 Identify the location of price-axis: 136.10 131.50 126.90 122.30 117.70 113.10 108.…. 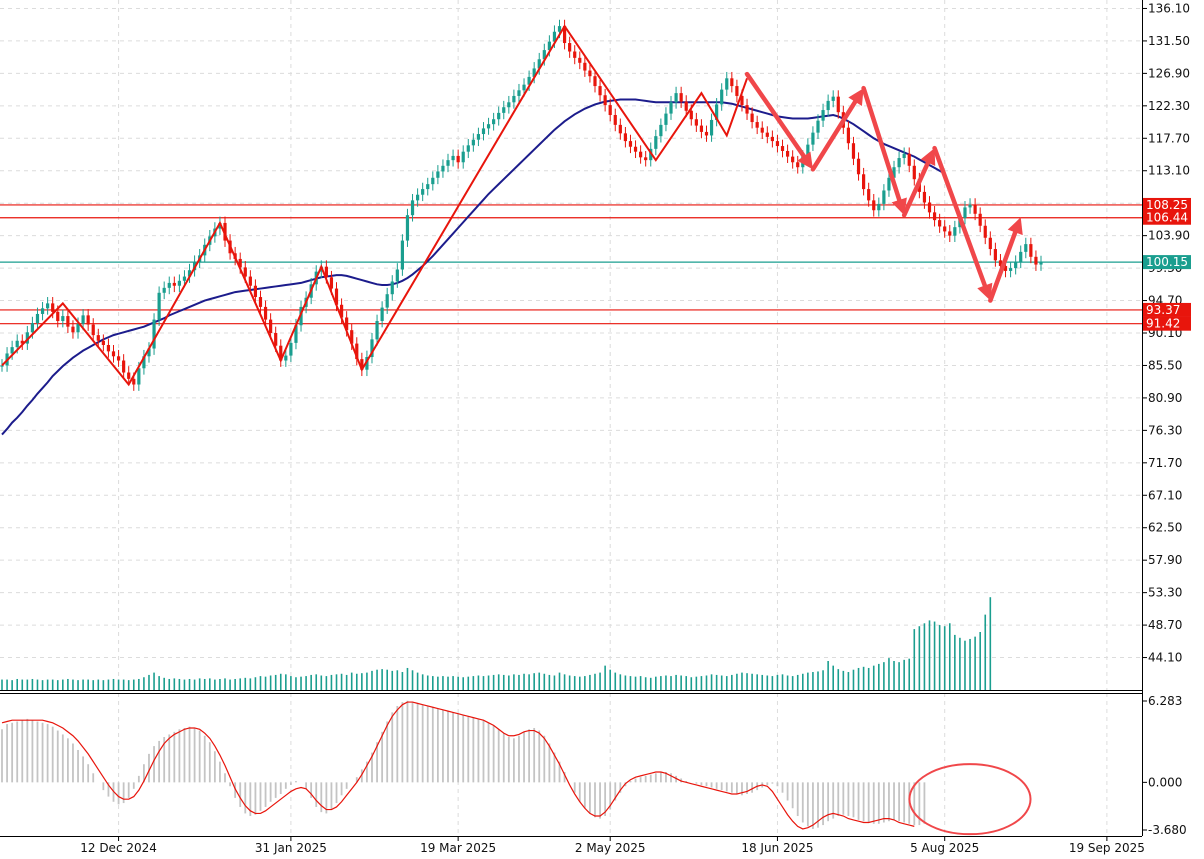
(1166, 333).